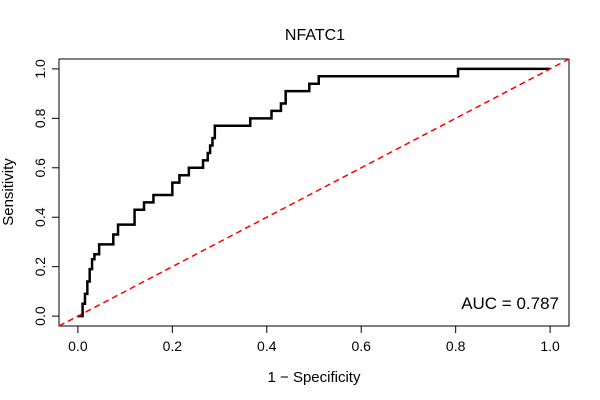 The image size is (600, 400). What do you see at coordinates (550, 346) in the screenshot?
I see `x-tick-label: 1.0` at bounding box center [550, 346].